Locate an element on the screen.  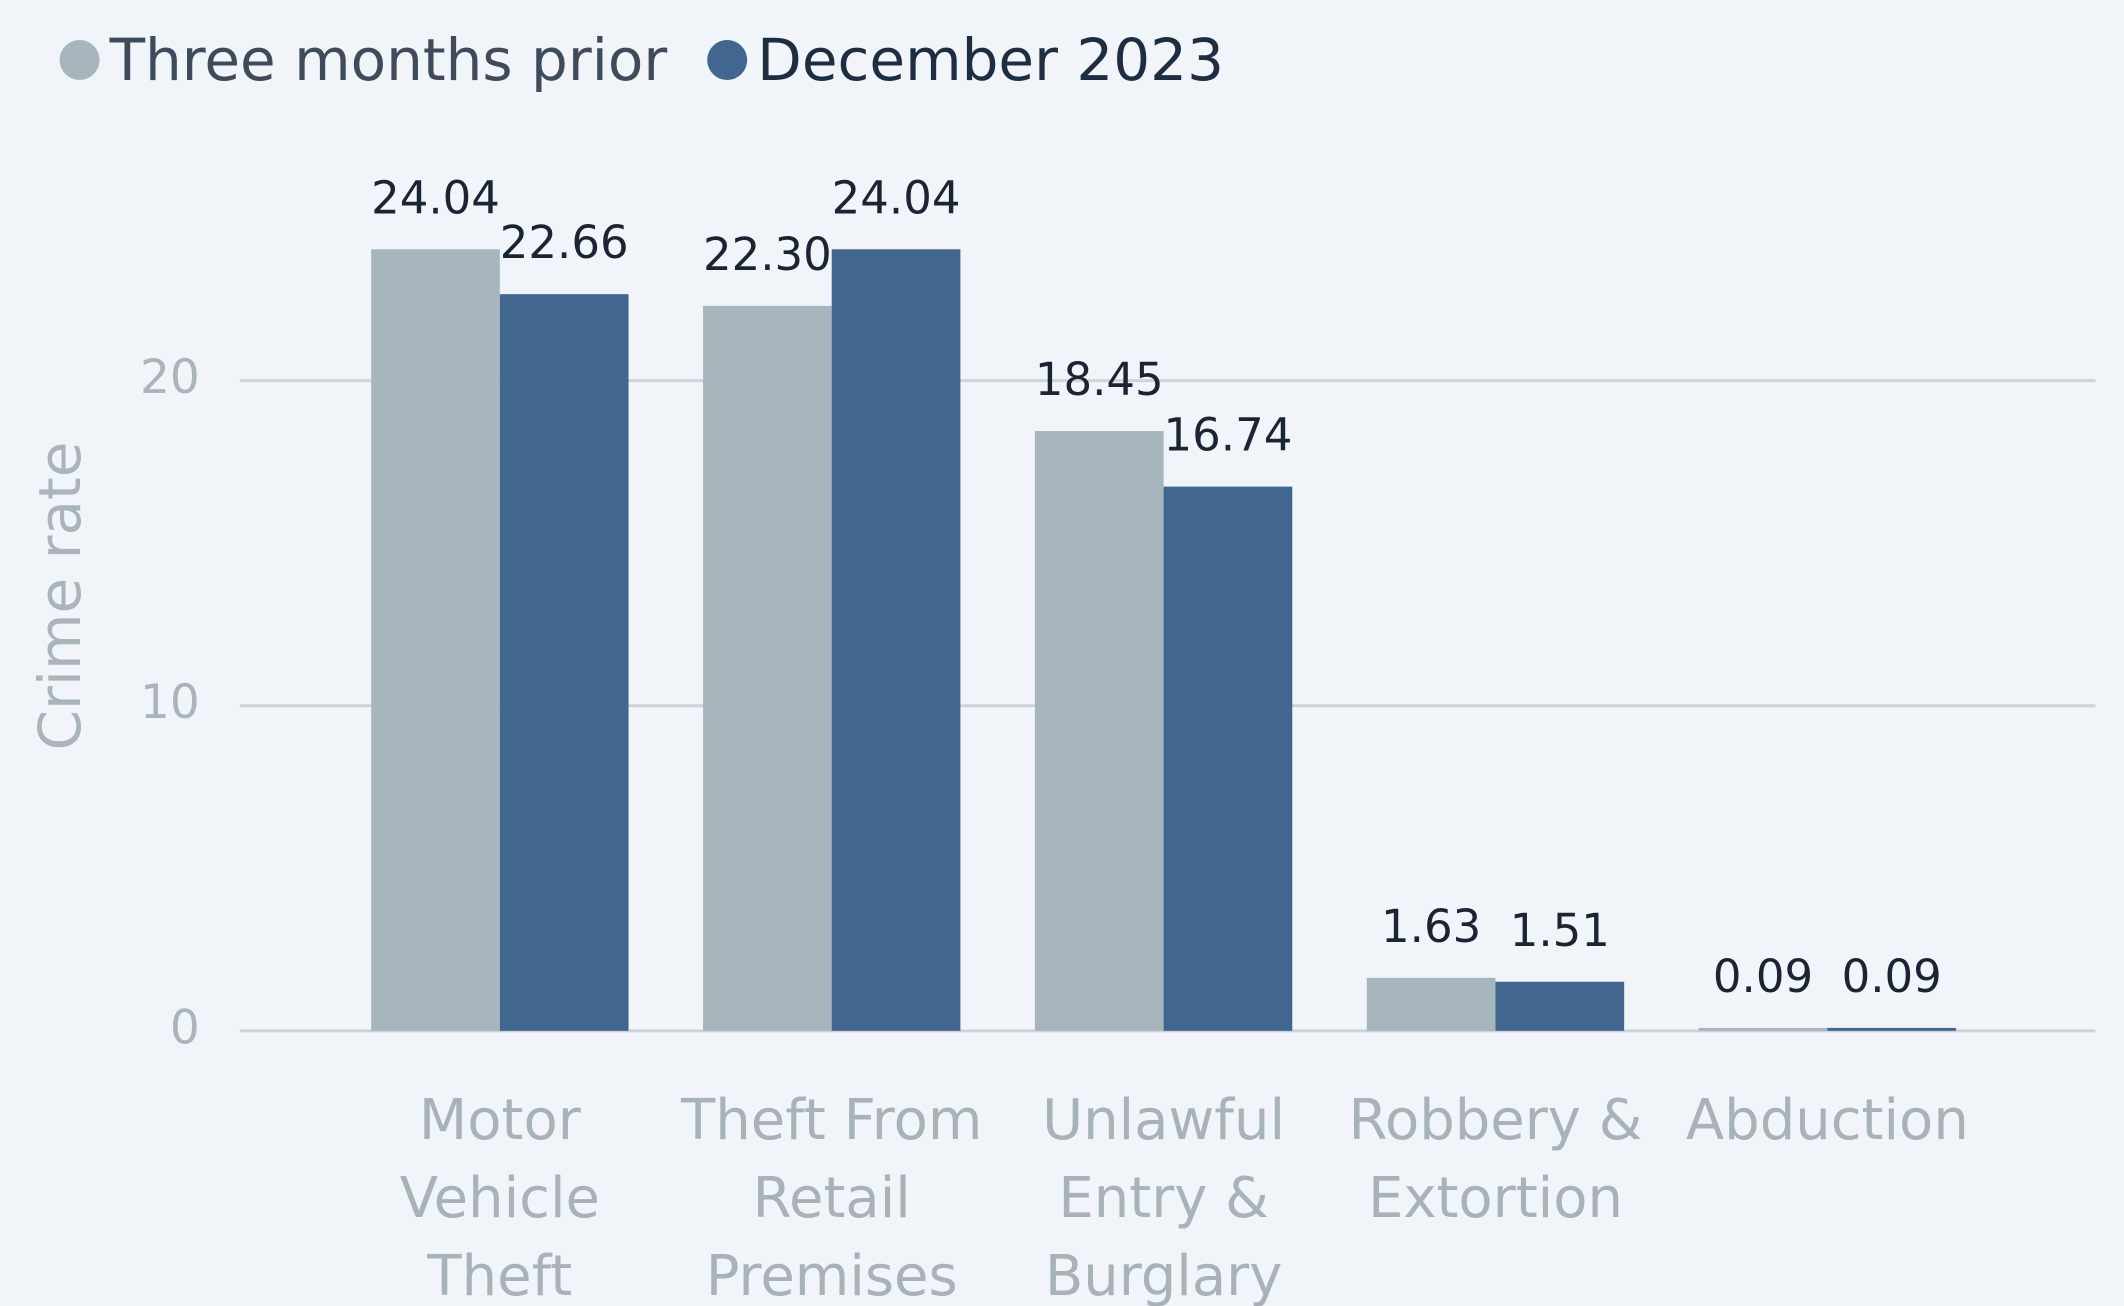
data-label: 1.63 is located at coordinates (1431, 926).